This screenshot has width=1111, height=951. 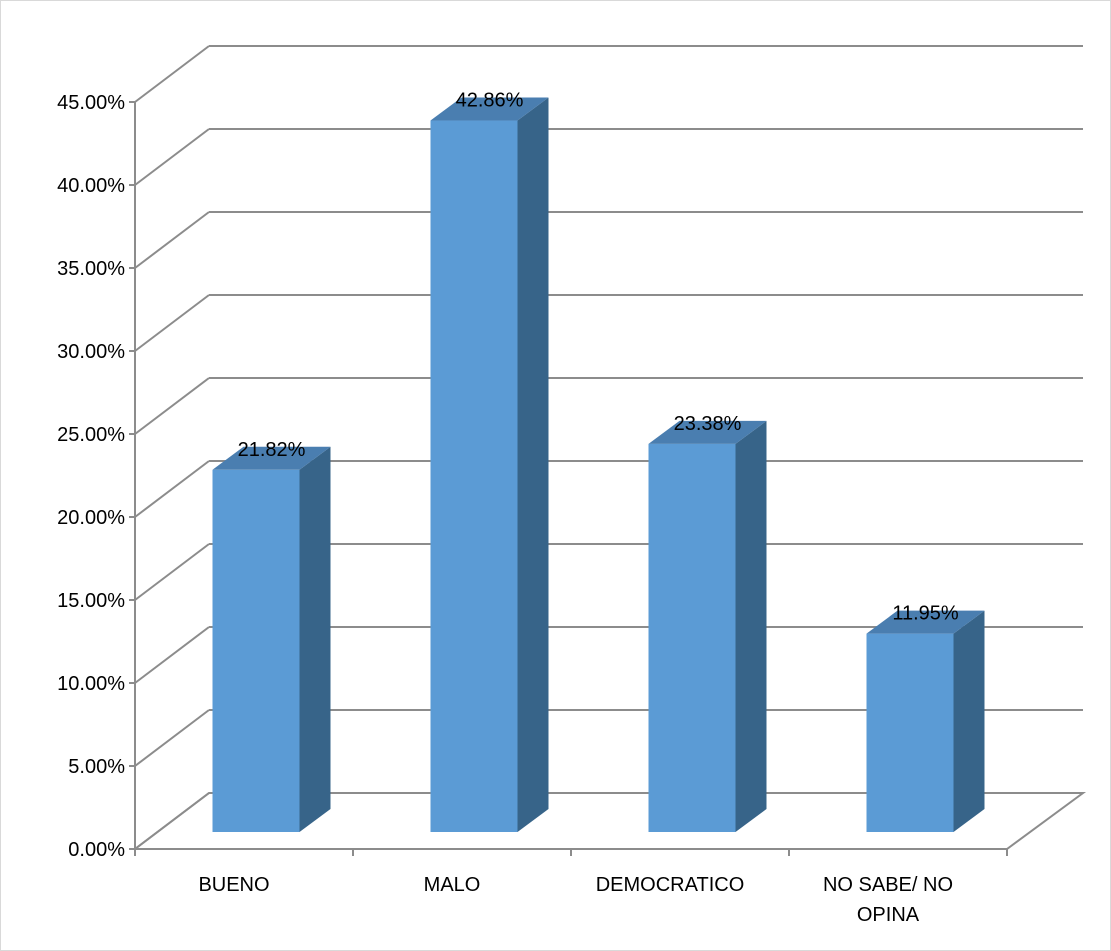 What do you see at coordinates (91, 684) in the screenshot?
I see `y-tick-label: 10.00%` at bounding box center [91, 684].